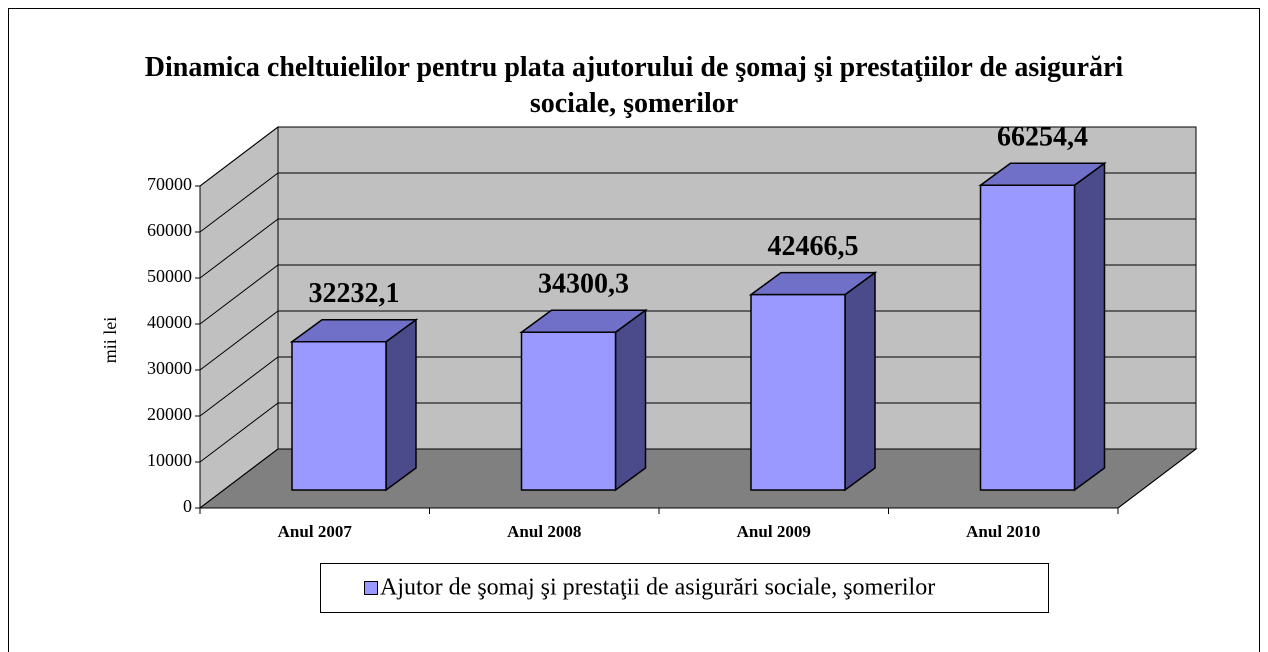 Image resolution: width=1268 pixels, height=652 pixels. I want to click on x-tick-label: Anul 2009, so click(774, 531).